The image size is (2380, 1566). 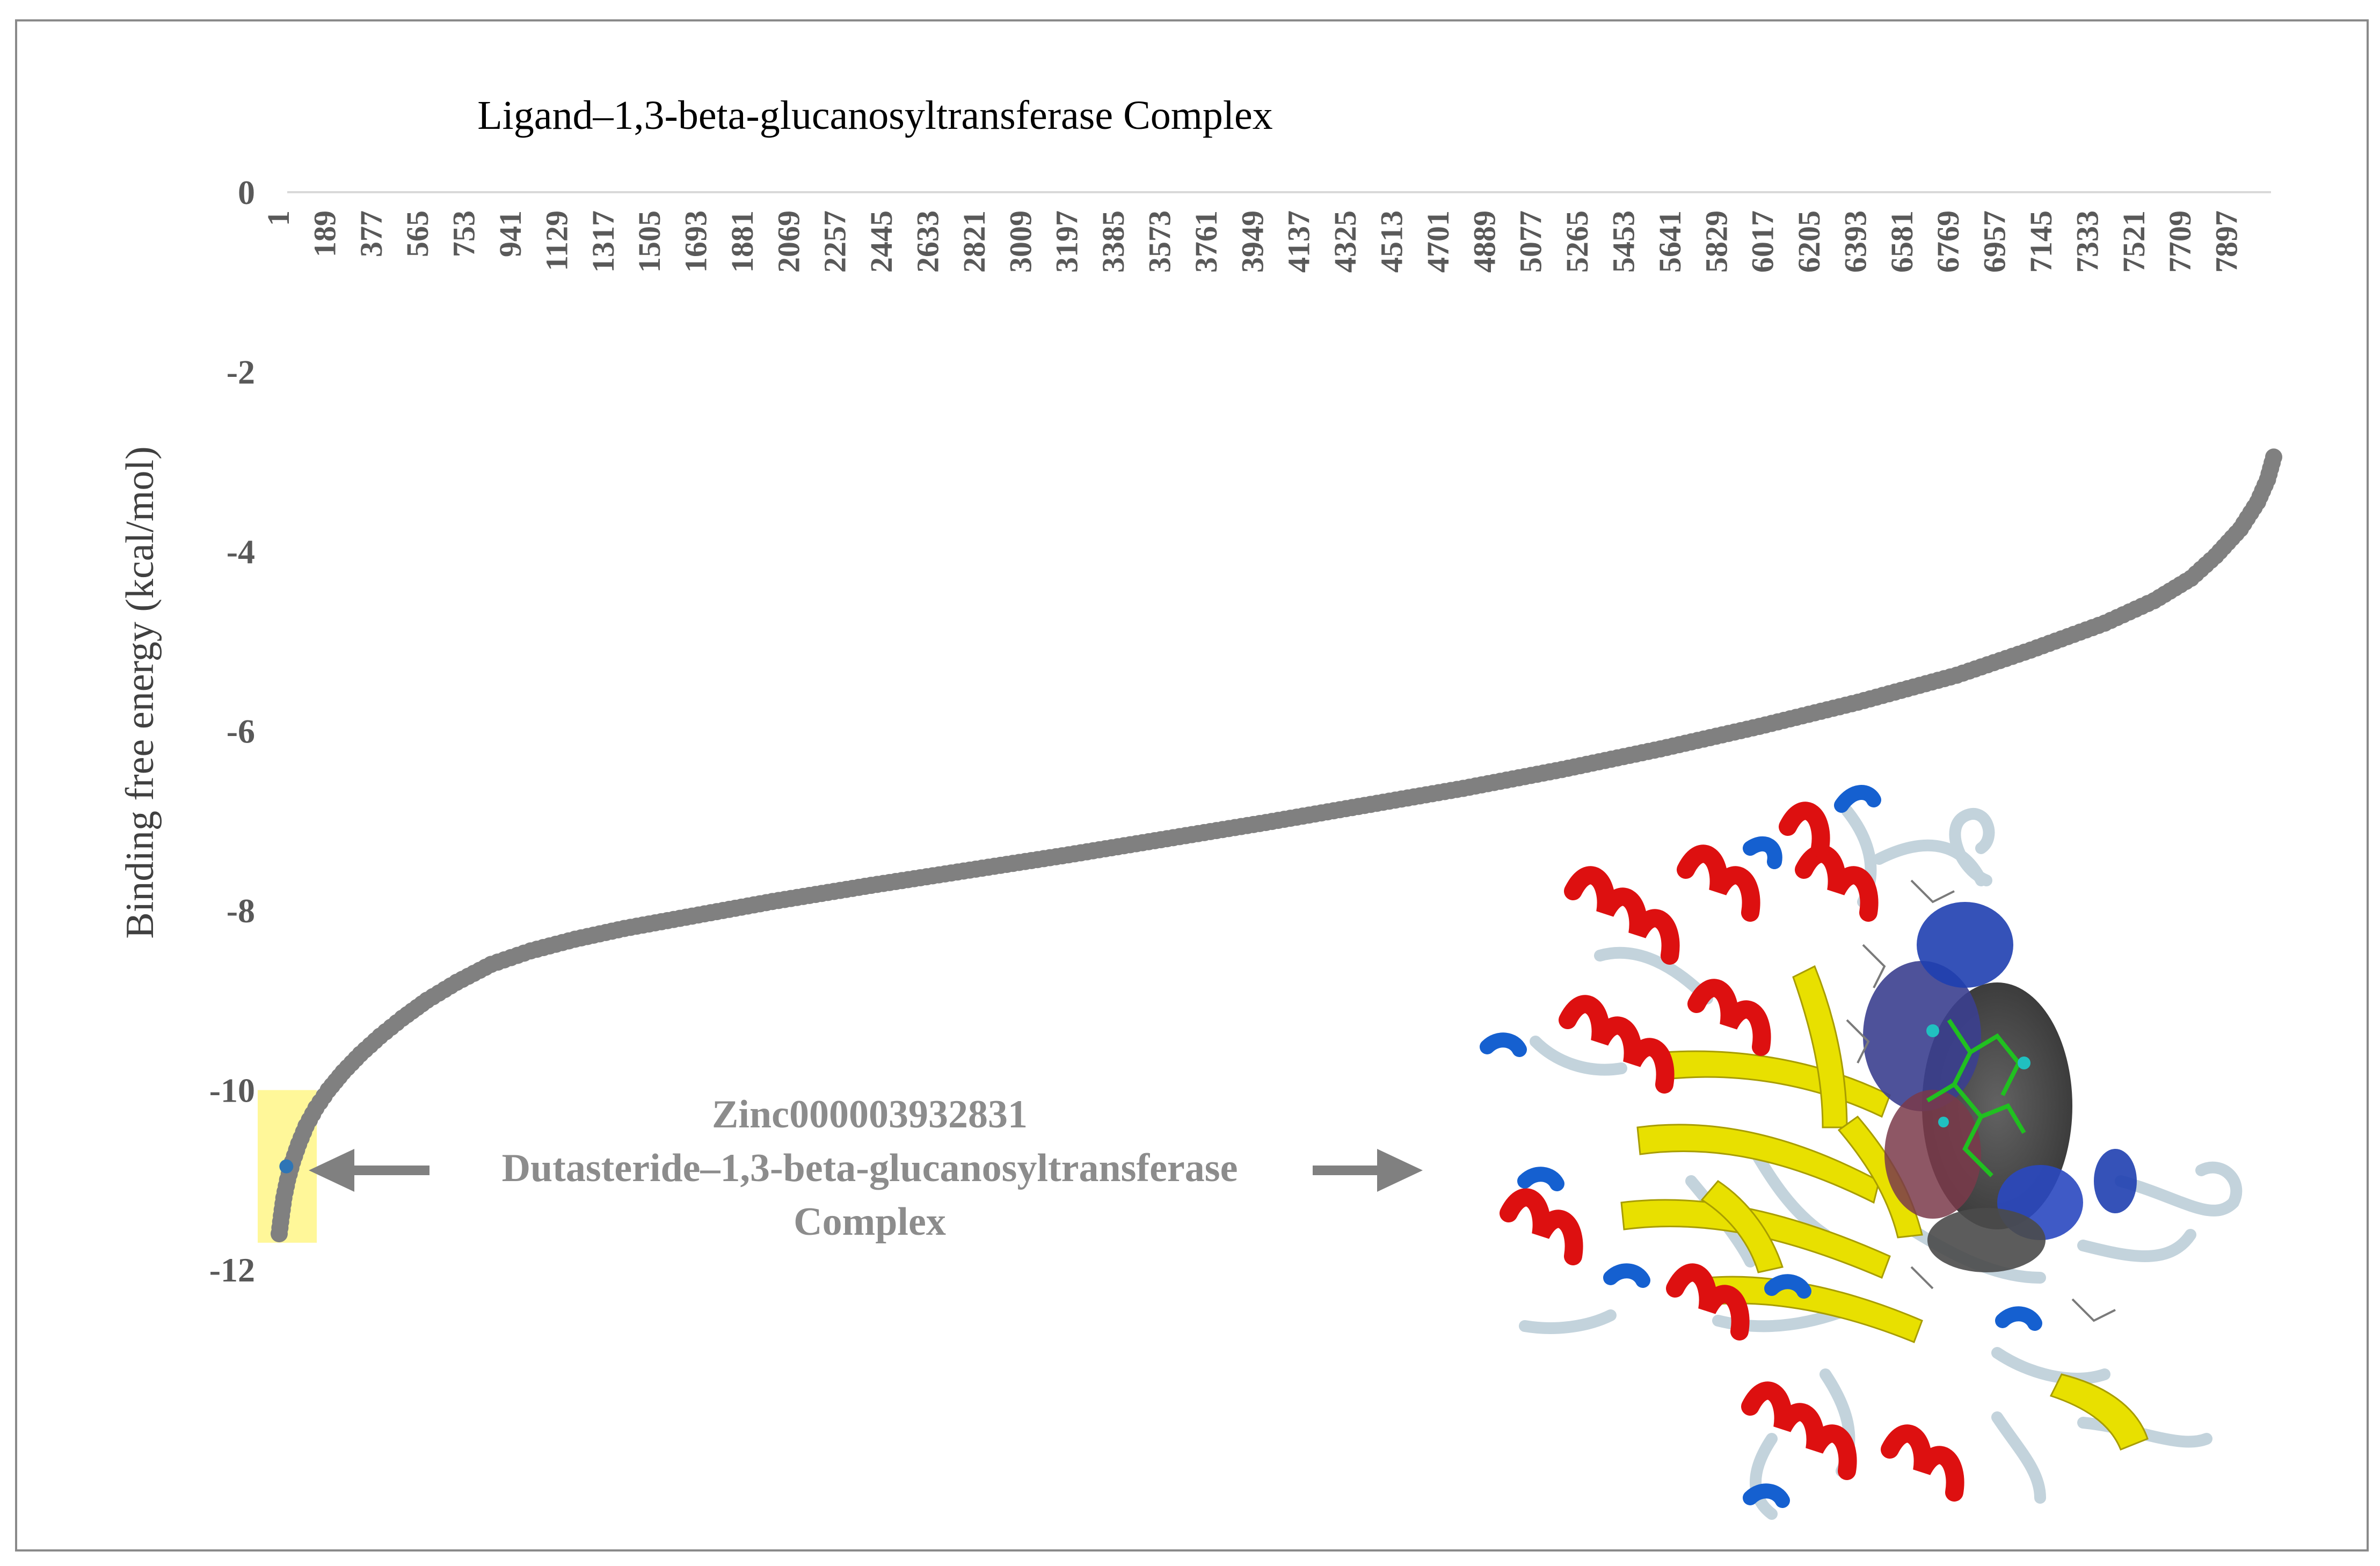 I want to click on right-arrow, so click(x=1368, y=1170).